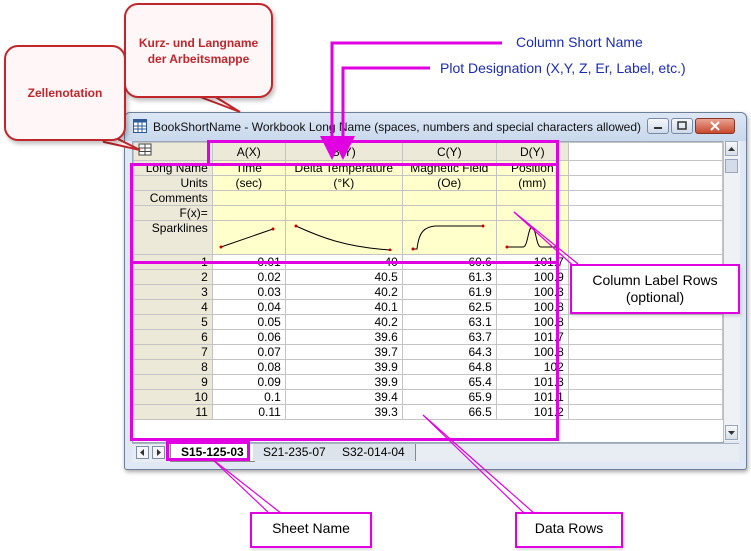 This screenshot has width=751, height=551. I want to click on data-row: 6 0.06 39.6 63.7 101.7, so click(428, 337).